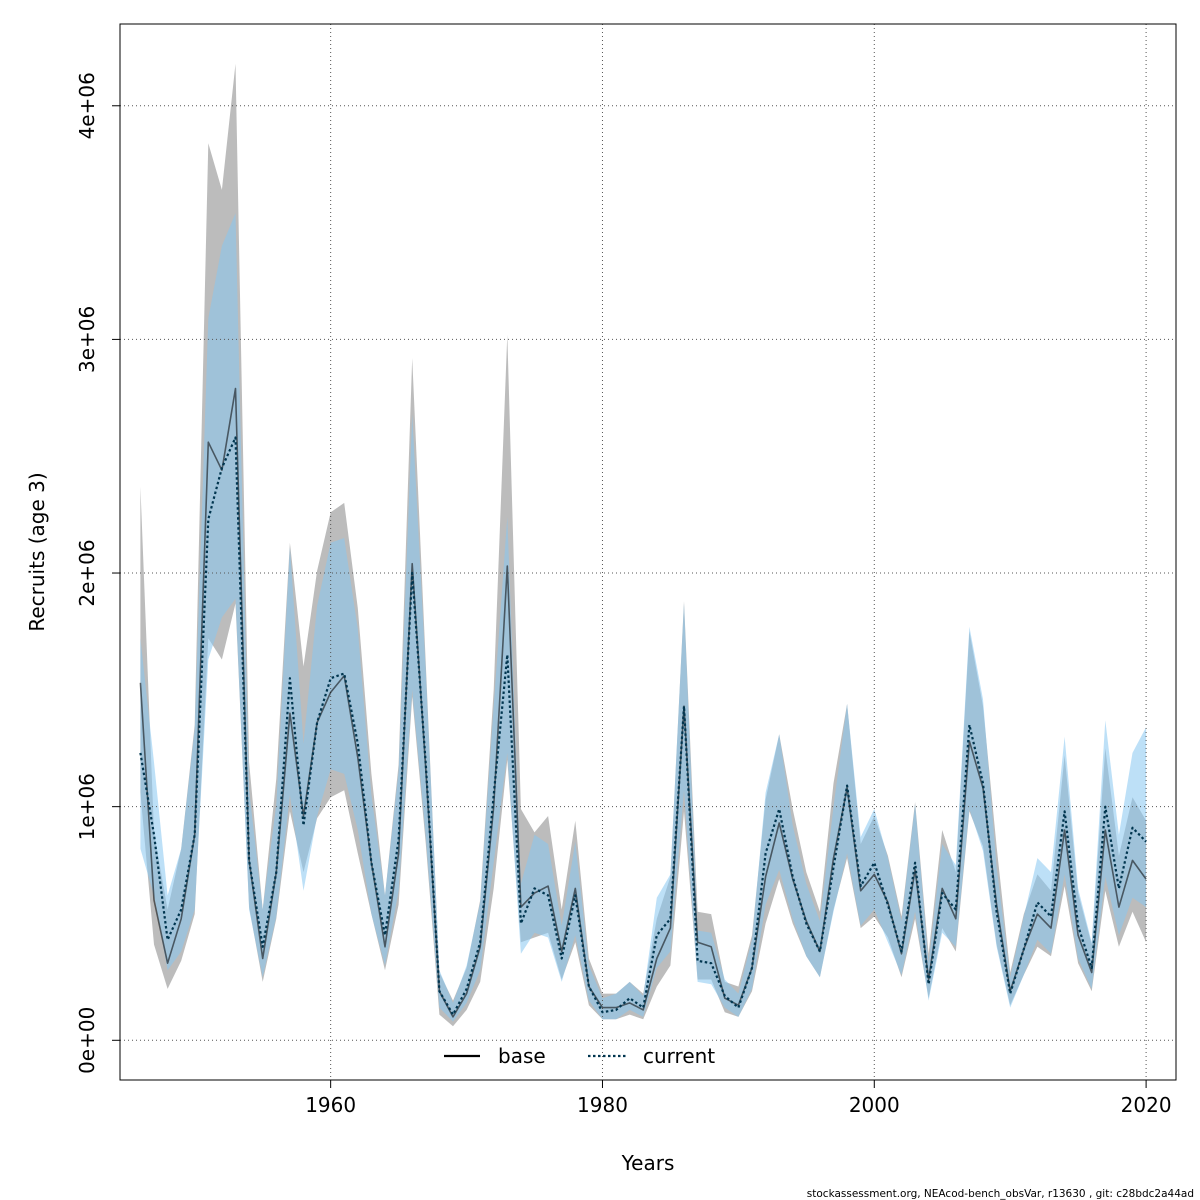 The width and height of the screenshot is (1200, 1200). I want to click on x-tick-label-1: 1980, so click(602, 1105).